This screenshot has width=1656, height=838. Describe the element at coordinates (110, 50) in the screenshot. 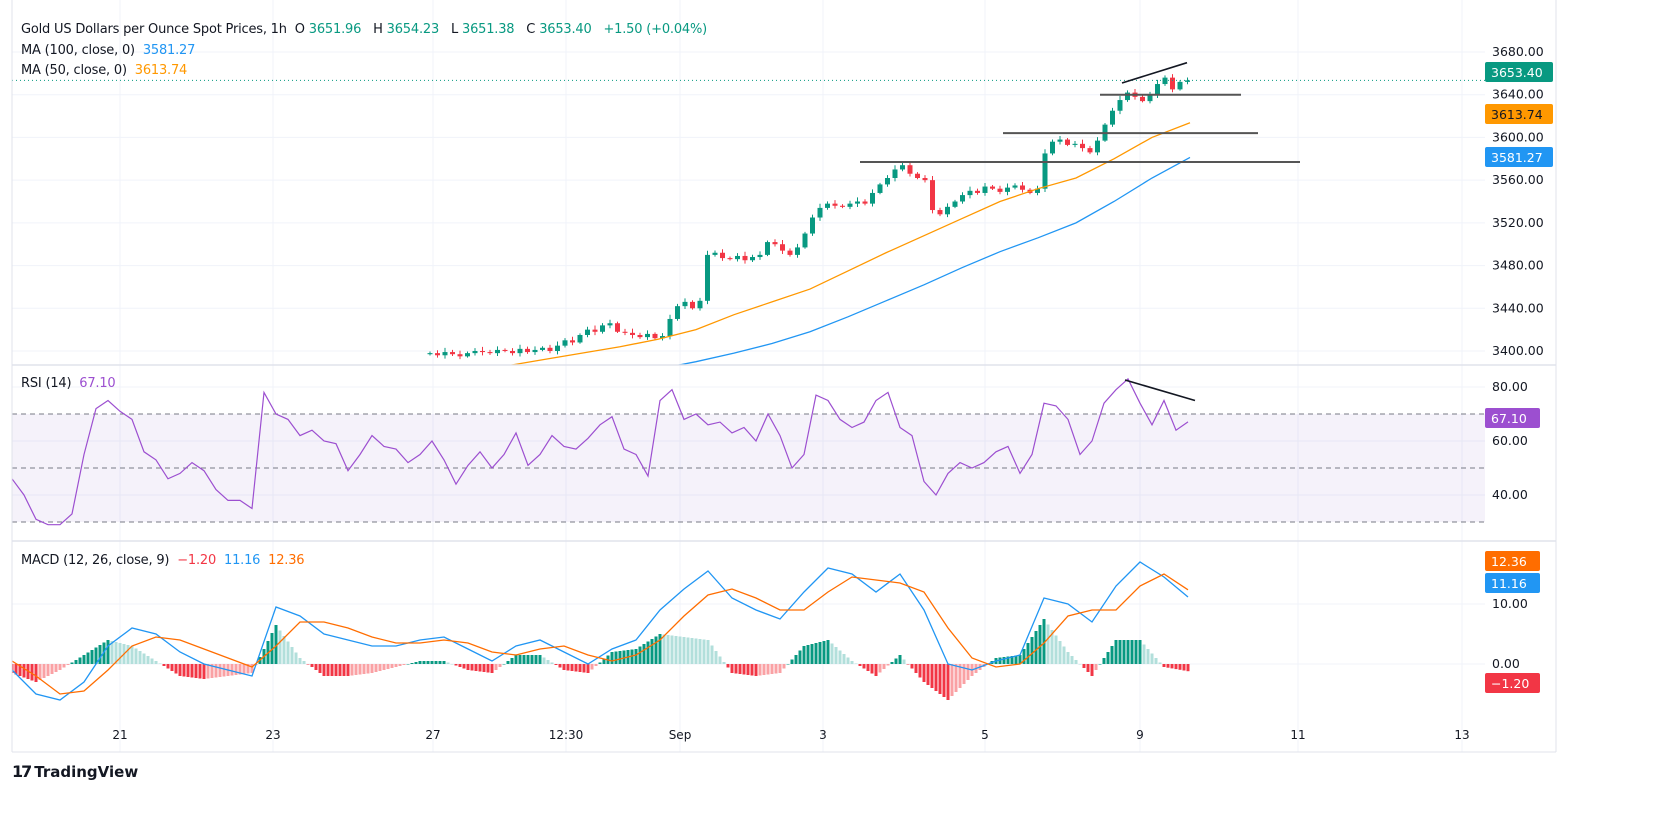

I see `ma100-legend: MA (100, close, 0) 3581.27` at that location.